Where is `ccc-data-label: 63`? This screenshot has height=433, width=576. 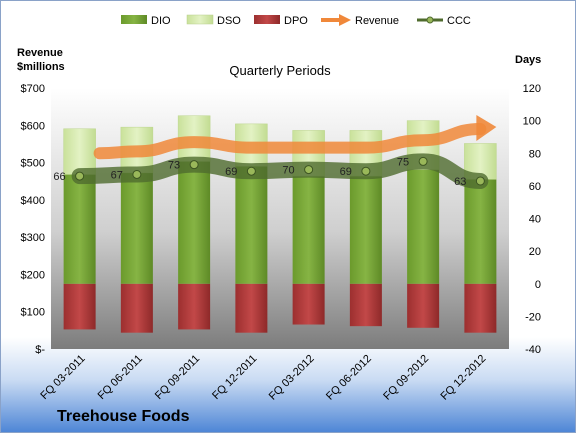
ccc-data-label: 63 is located at coordinates (460, 182).